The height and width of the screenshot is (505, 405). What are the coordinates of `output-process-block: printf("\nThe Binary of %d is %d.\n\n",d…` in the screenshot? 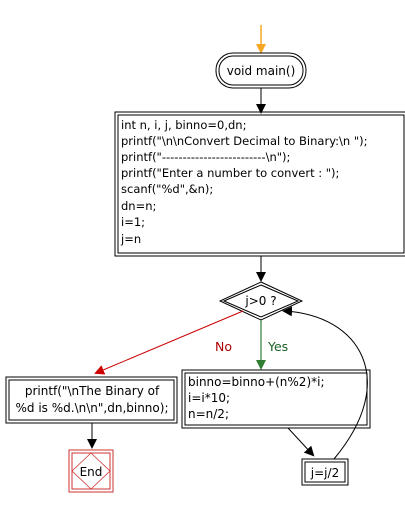 It's located at (91, 400).